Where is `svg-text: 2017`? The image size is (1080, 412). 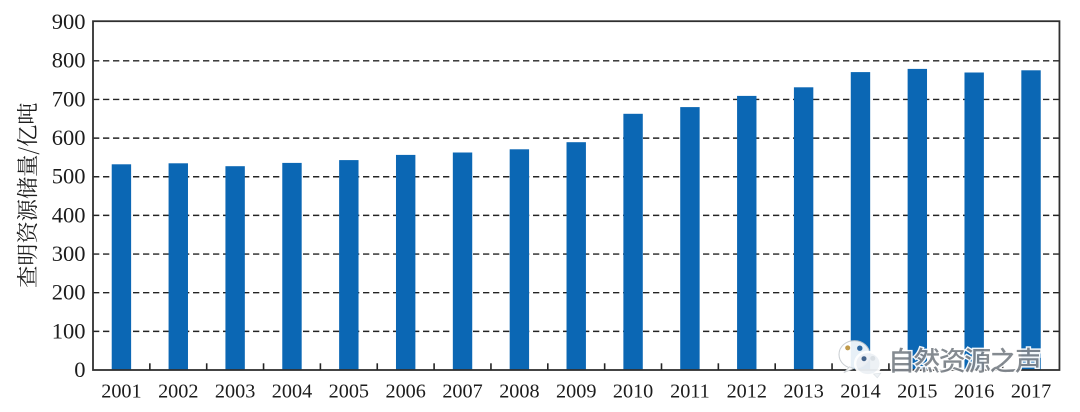
svg-text: 2017 is located at coordinates (1031, 392).